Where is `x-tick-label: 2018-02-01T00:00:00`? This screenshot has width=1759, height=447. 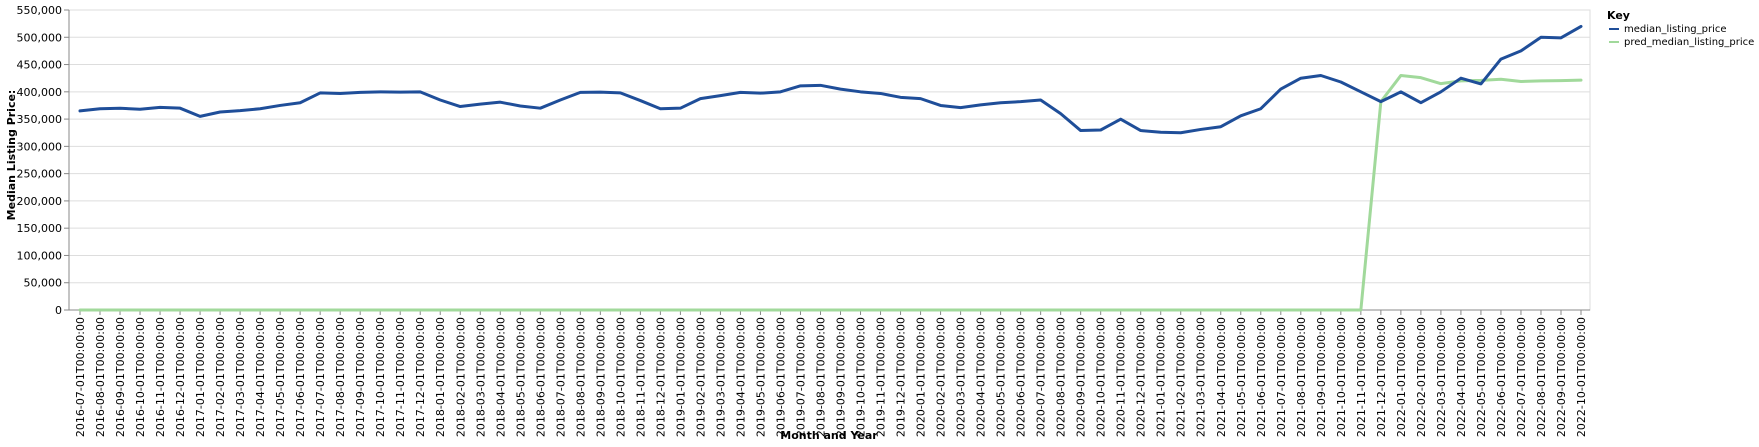 x-tick-label: 2018-02-01T00:00:00 is located at coordinates (460, 377).